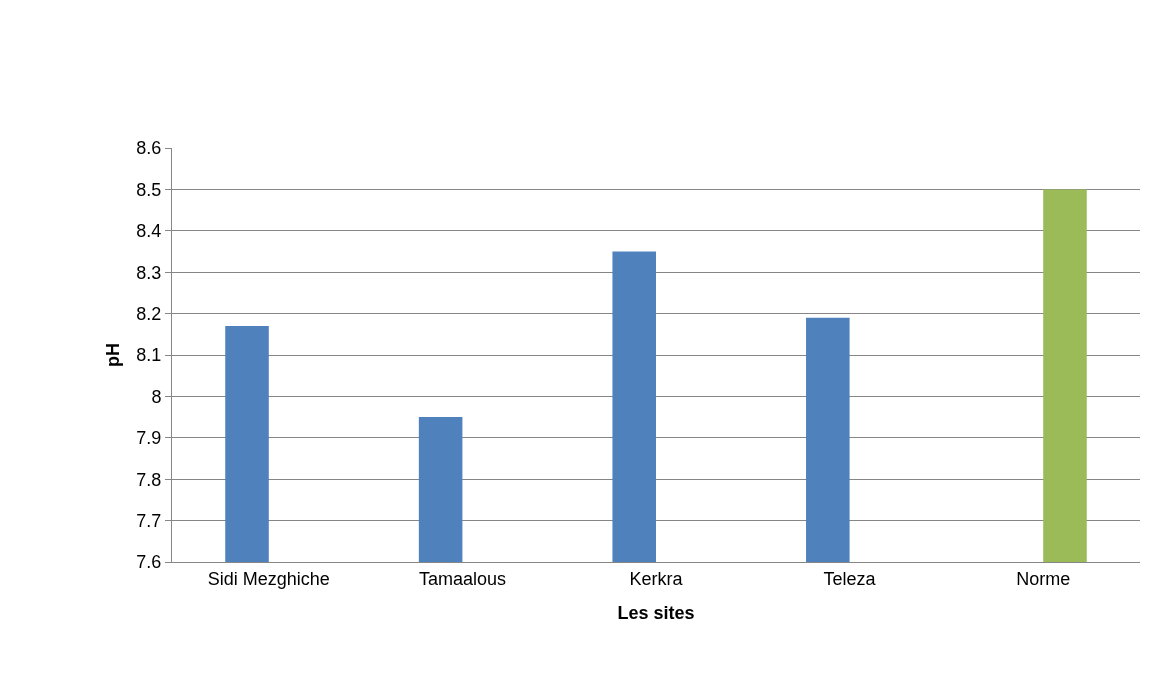 The height and width of the screenshot is (675, 1153). Describe the element at coordinates (268, 578) in the screenshot. I see `x-tick-label: Sidi Mezghiche` at that location.